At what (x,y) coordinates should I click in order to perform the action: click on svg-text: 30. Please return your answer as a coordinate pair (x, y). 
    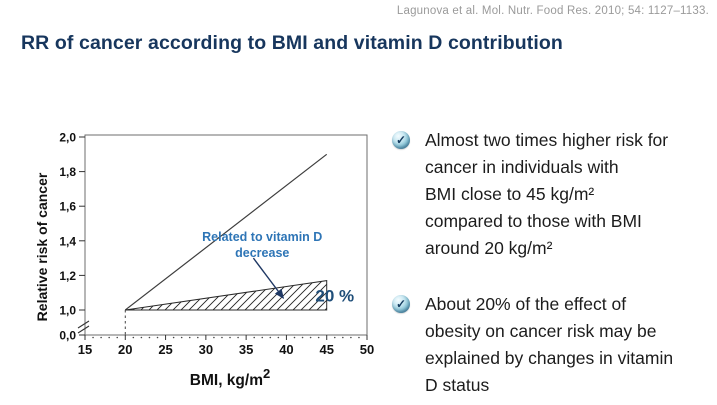
    Looking at the image, I should click on (206, 349).